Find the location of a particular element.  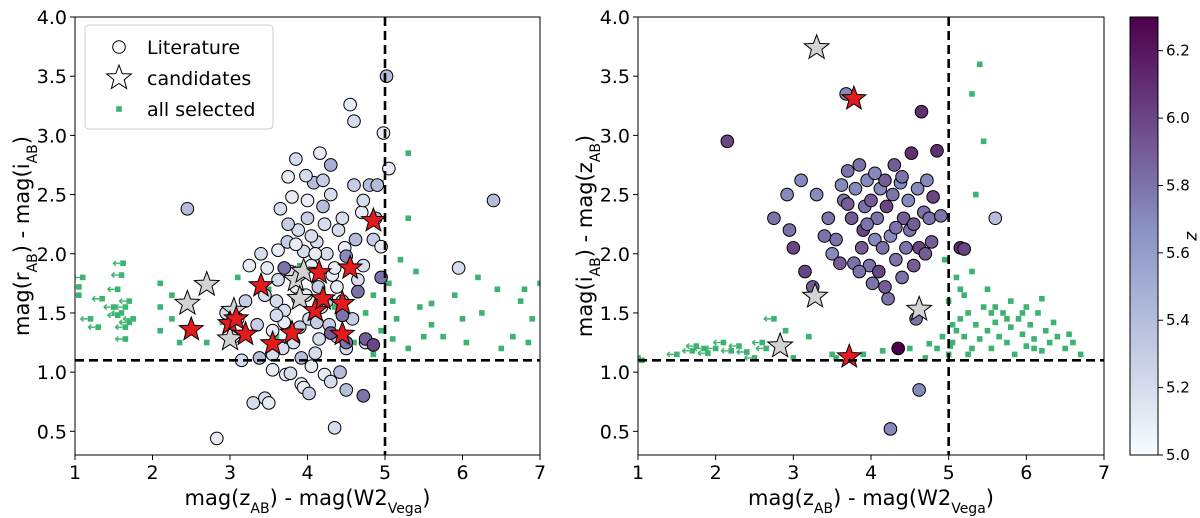

colorbar-tick-label: 5.4 is located at coordinates (1178, 320).